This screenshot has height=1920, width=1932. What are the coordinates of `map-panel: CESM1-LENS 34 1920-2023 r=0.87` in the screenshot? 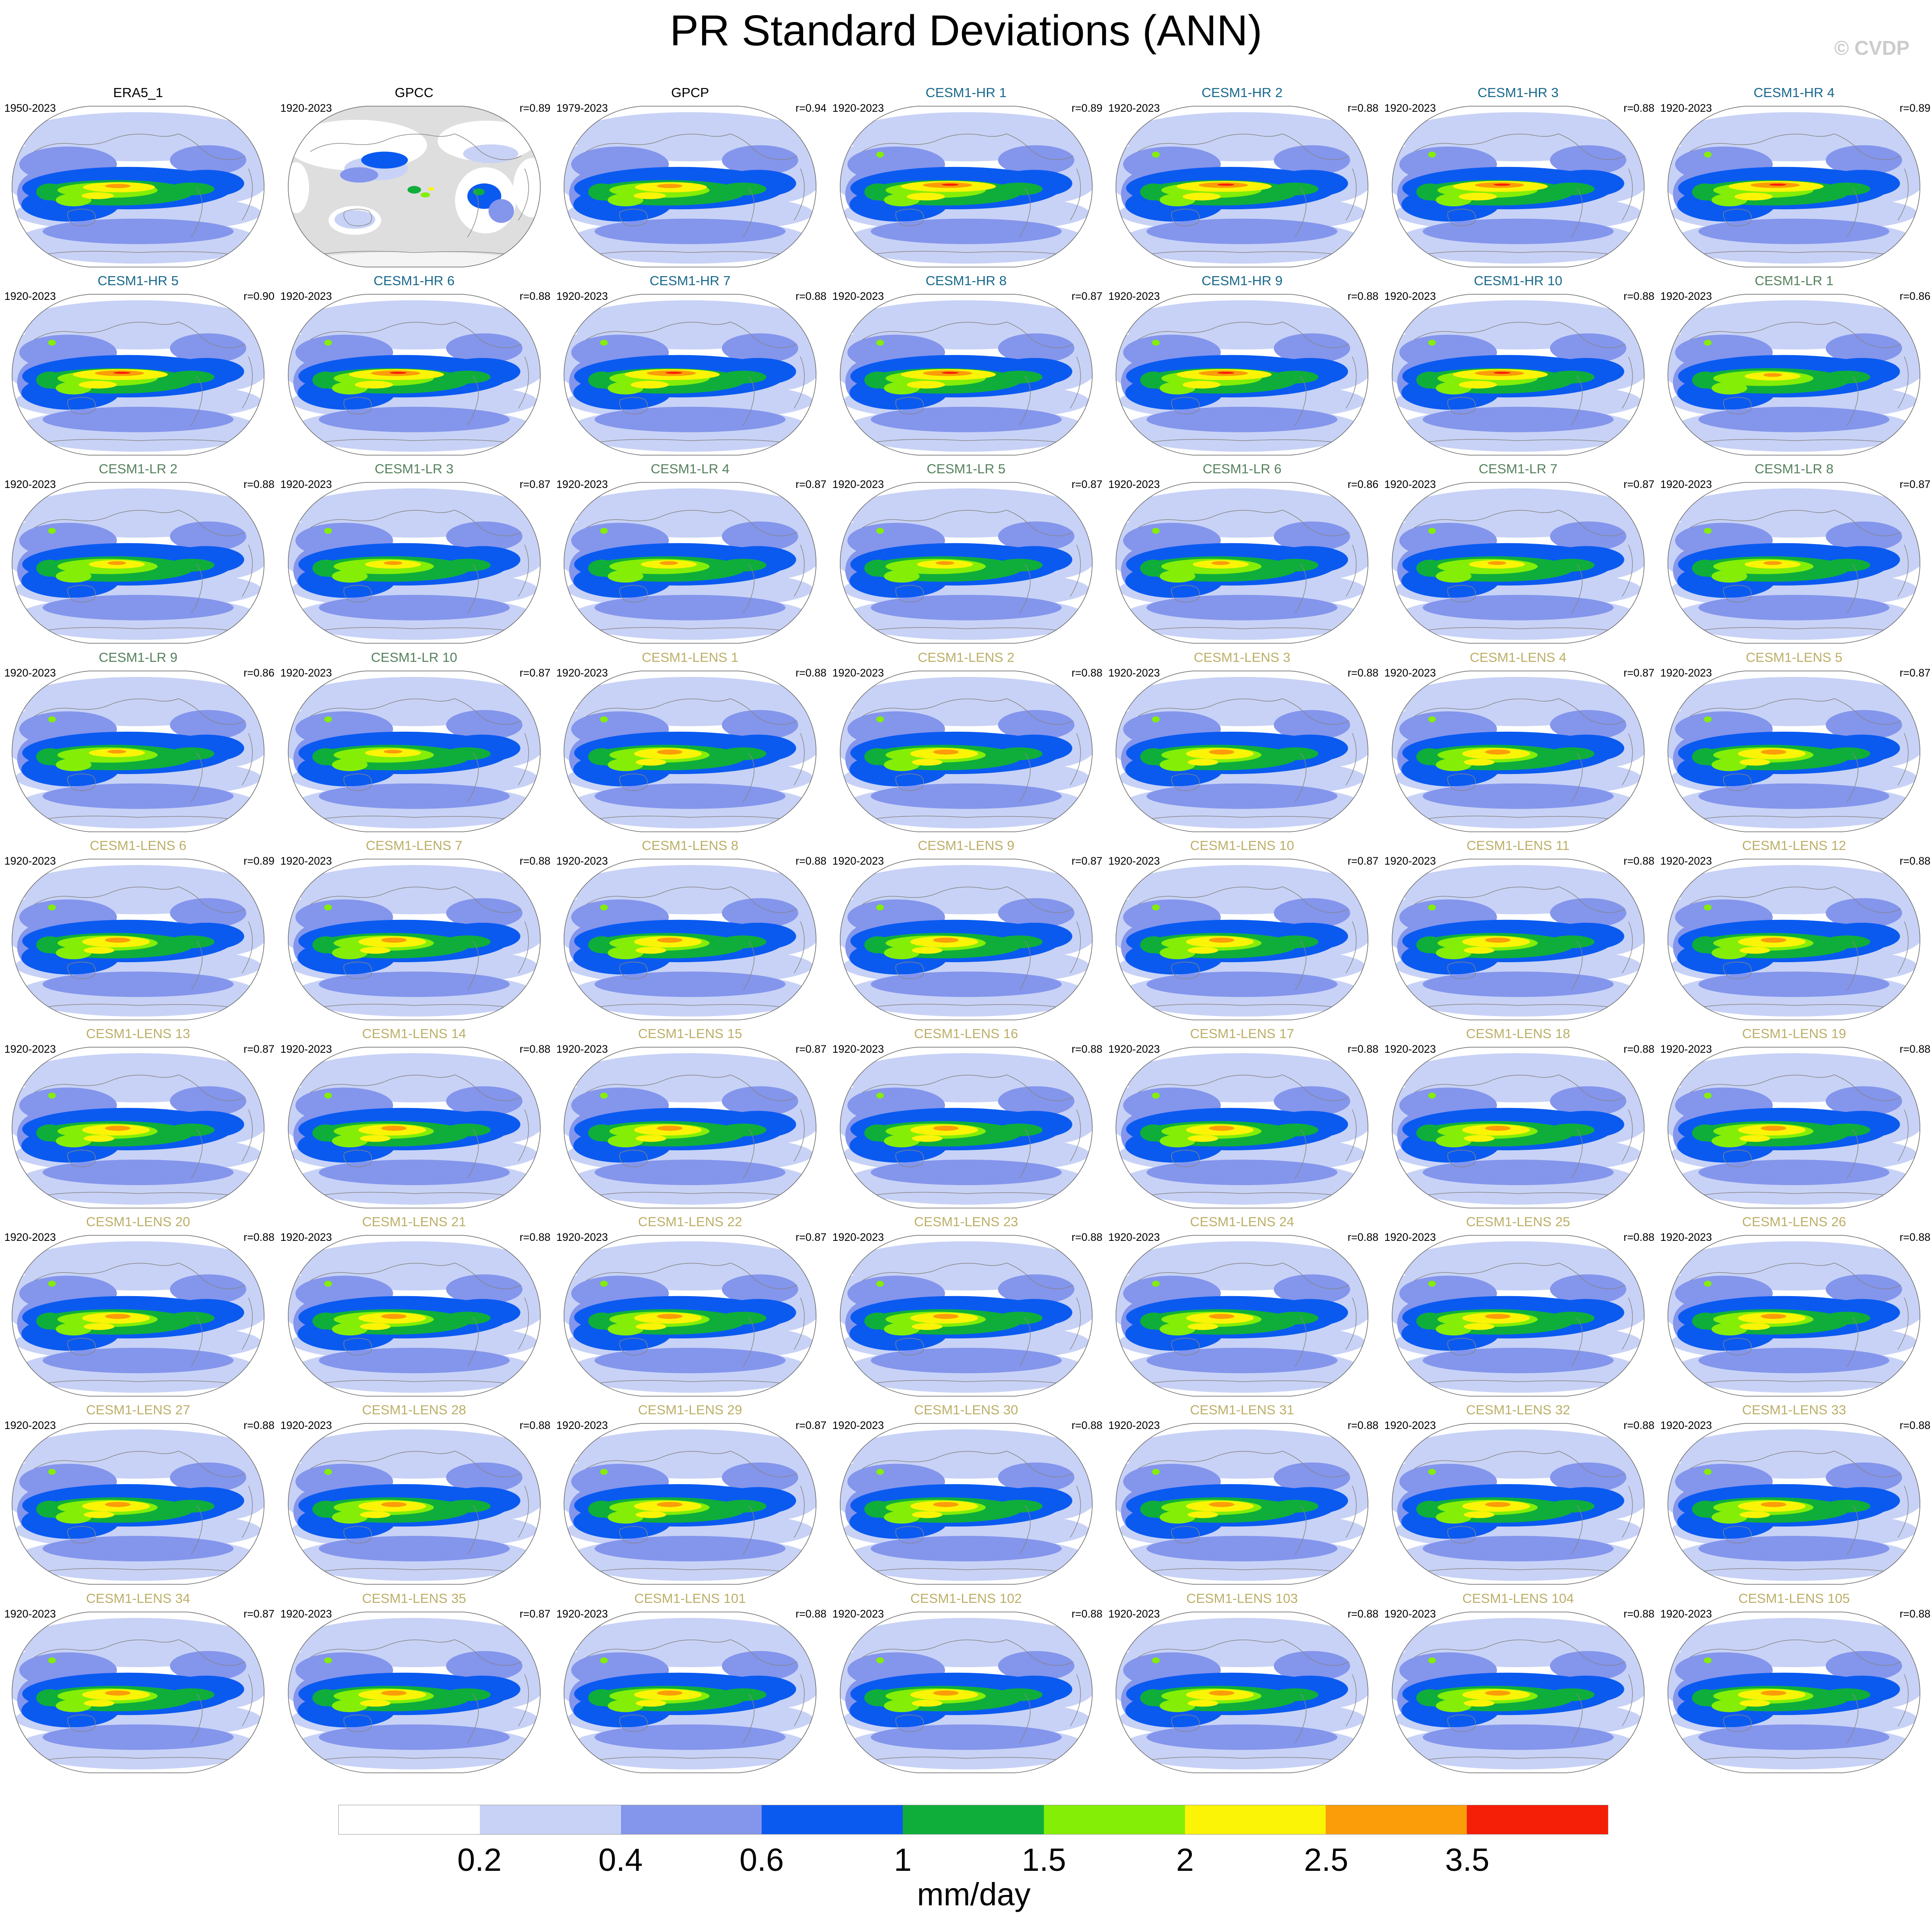 It's located at (138, 1685).